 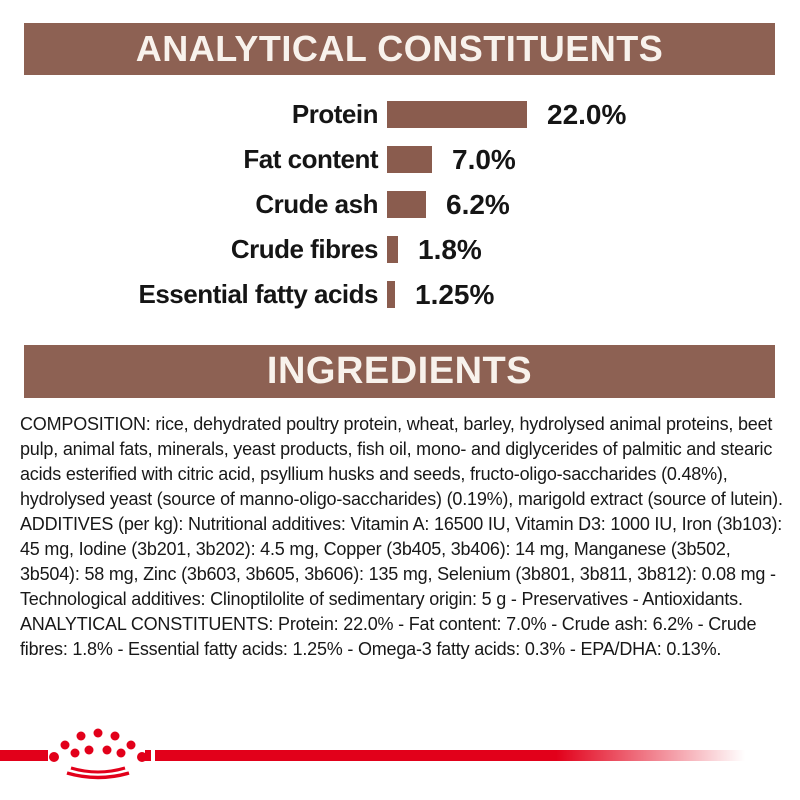 What do you see at coordinates (400, 294) in the screenshot?
I see `chart-row: Essential fatty acids 1.25%` at bounding box center [400, 294].